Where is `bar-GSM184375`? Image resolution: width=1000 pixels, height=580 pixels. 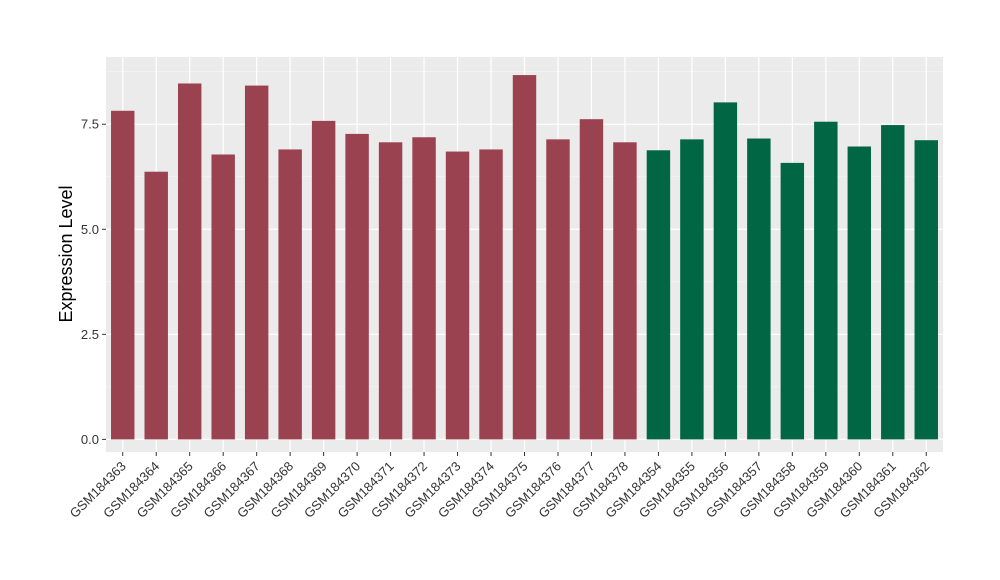
bar-GSM184375 is located at coordinates (524, 257).